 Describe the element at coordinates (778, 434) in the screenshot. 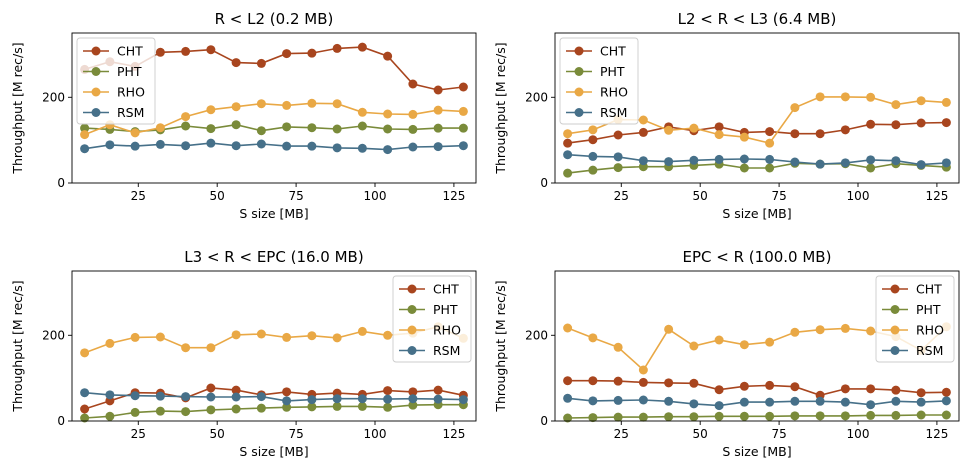

I see `x-tick-label: 75` at that location.